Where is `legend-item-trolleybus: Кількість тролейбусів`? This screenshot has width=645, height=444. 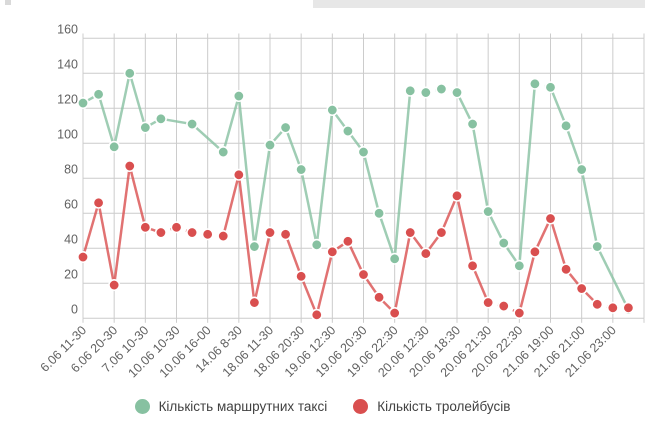 legend-item-trolleybus: Кількість тролейбусів is located at coordinates (431, 406).